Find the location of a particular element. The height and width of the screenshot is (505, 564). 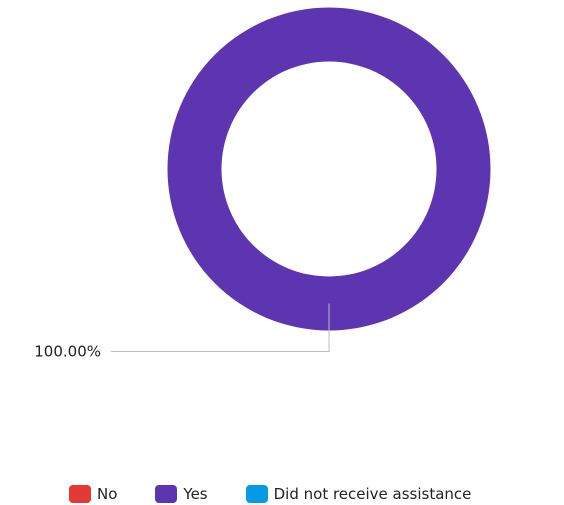

data-labels: 100.00% is located at coordinates (182, 332).